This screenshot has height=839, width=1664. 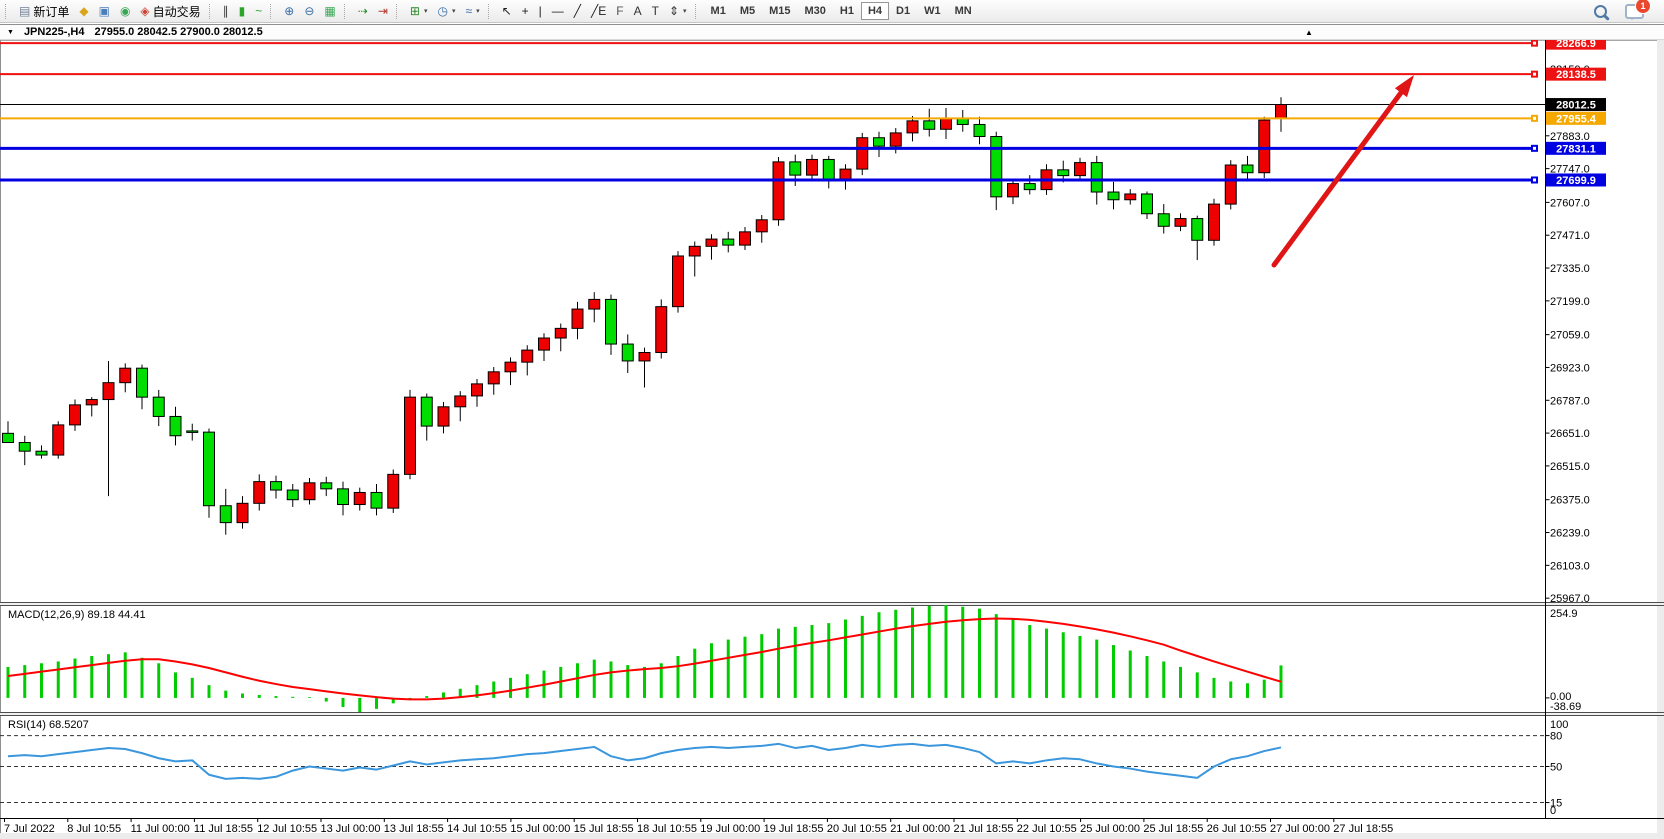 I want to click on auto-scroll-button: ⇢, so click(x=363, y=11).